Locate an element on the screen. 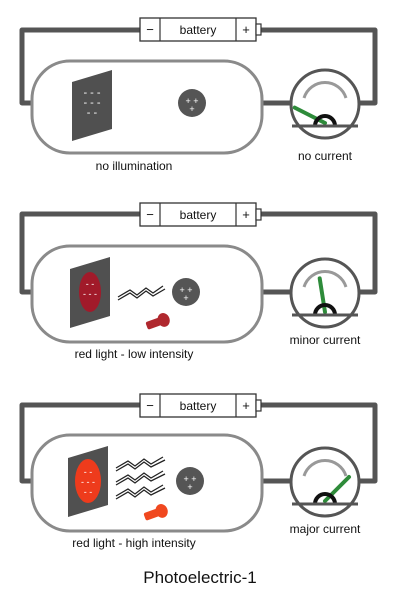 This screenshot has height=596, width=400. illumination-caption: red light - high intensity is located at coordinates (133, 543).